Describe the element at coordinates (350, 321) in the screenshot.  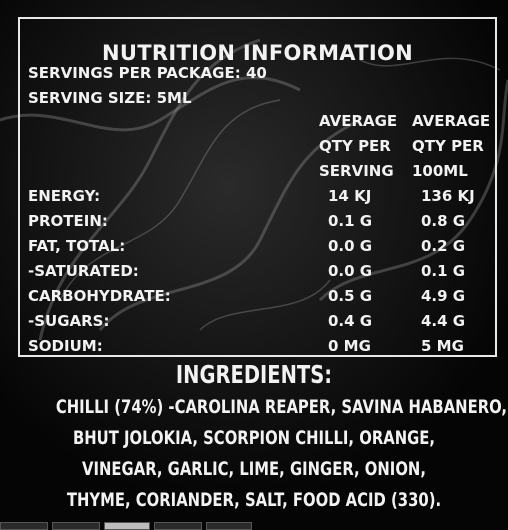
I see `value-per-serving: 0.4 G` at that location.